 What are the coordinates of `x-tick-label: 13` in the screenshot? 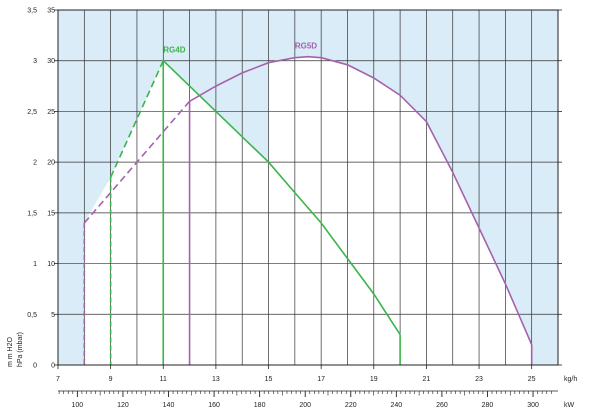 It's located at (216, 379).